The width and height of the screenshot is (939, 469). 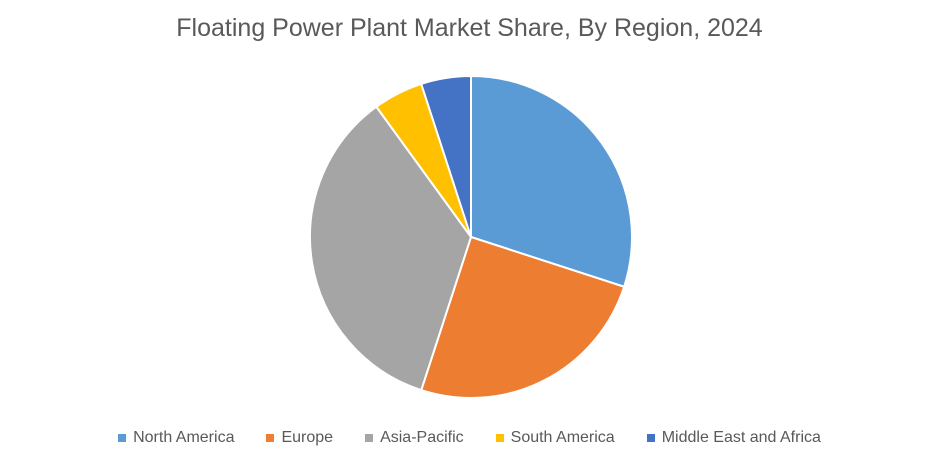 I want to click on legend-label: North America, so click(x=184, y=437).